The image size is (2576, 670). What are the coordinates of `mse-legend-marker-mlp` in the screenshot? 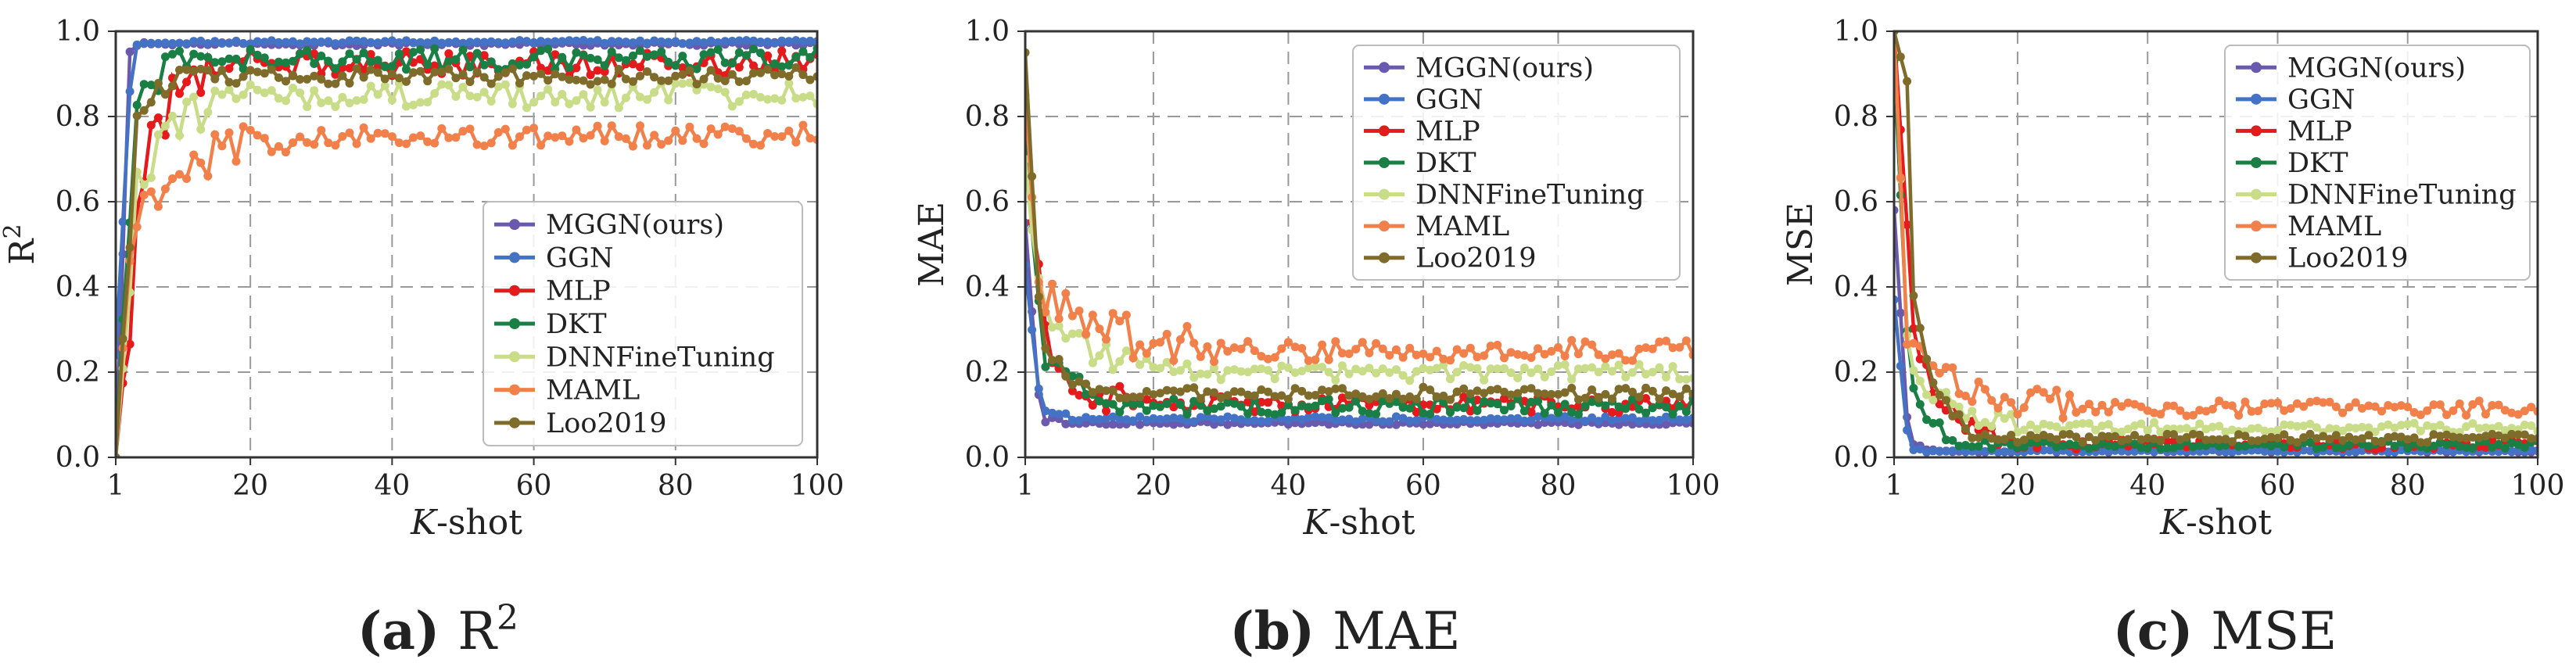 It's located at (2256, 131).